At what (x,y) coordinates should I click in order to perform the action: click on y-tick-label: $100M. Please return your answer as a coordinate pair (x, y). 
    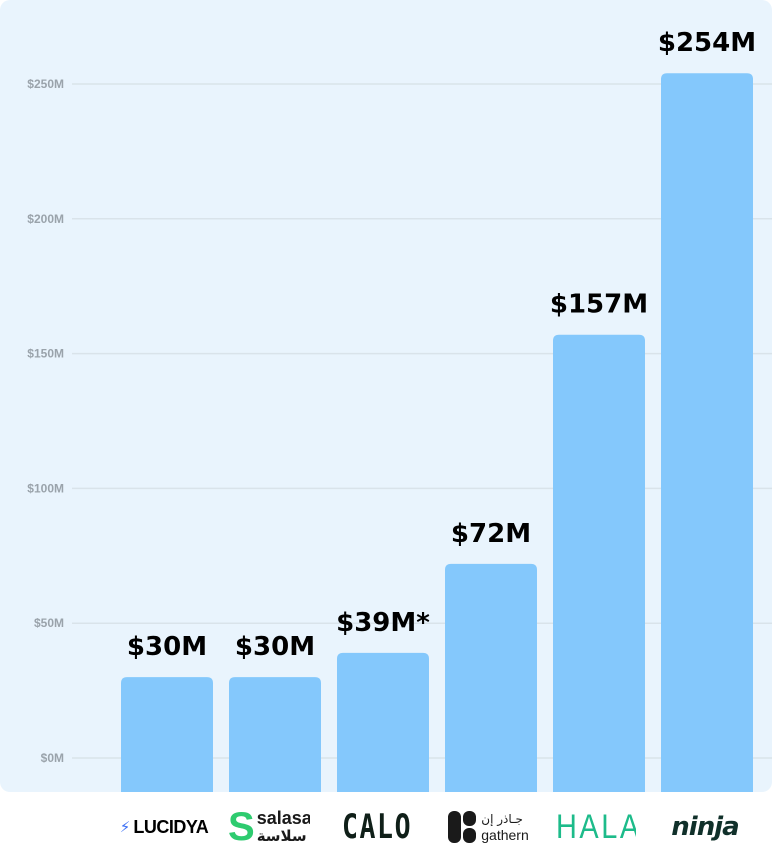
    Looking at the image, I should click on (45, 488).